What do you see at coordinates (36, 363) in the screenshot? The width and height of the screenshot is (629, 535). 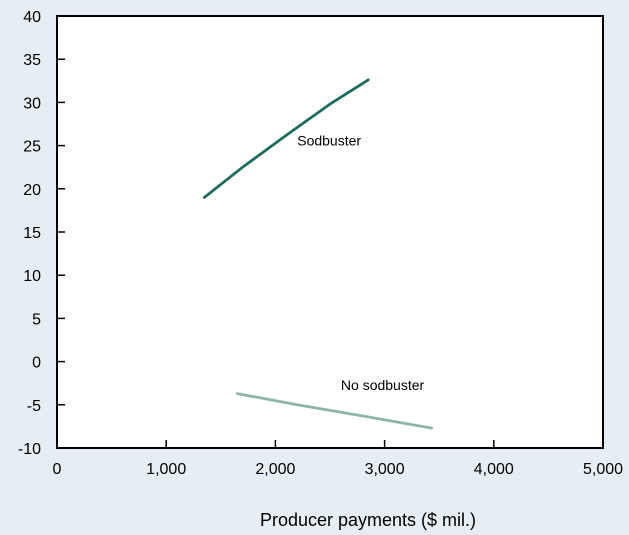 I see `y-tick-label: 0` at bounding box center [36, 363].